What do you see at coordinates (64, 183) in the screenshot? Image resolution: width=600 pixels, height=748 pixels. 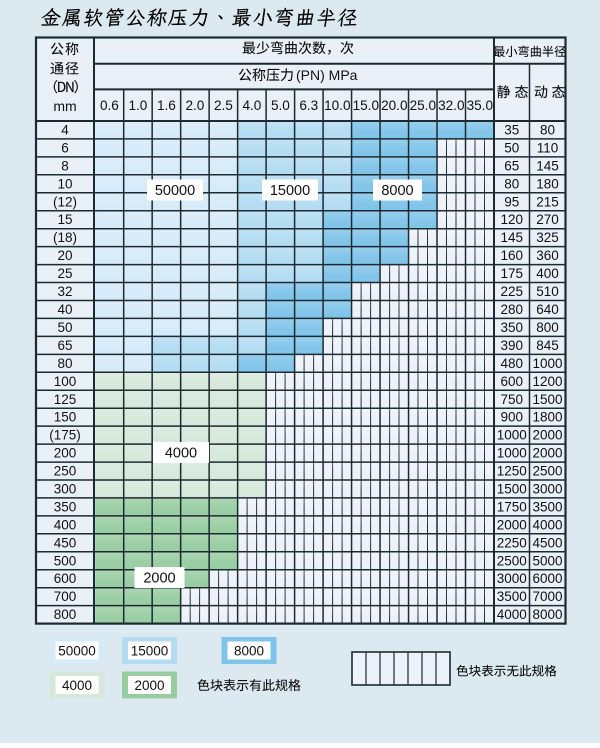 I see `svg-text: 10` at bounding box center [64, 183].